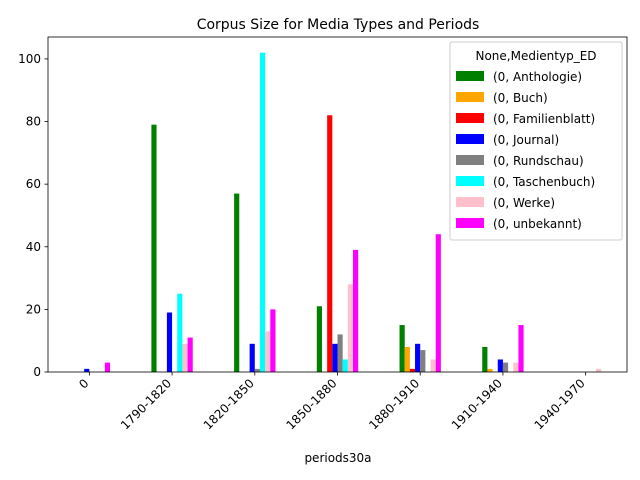 The width and height of the screenshot is (640, 480). What do you see at coordinates (29, 59) in the screenshot?
I see `y-tick-label: 100` at bounding box center [29, 59].